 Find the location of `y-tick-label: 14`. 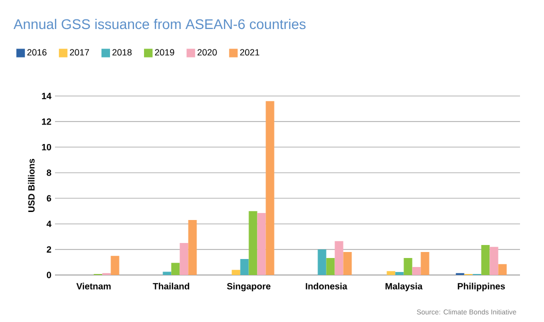

y-tick-label: 14 is located at coordinates (47, 96).